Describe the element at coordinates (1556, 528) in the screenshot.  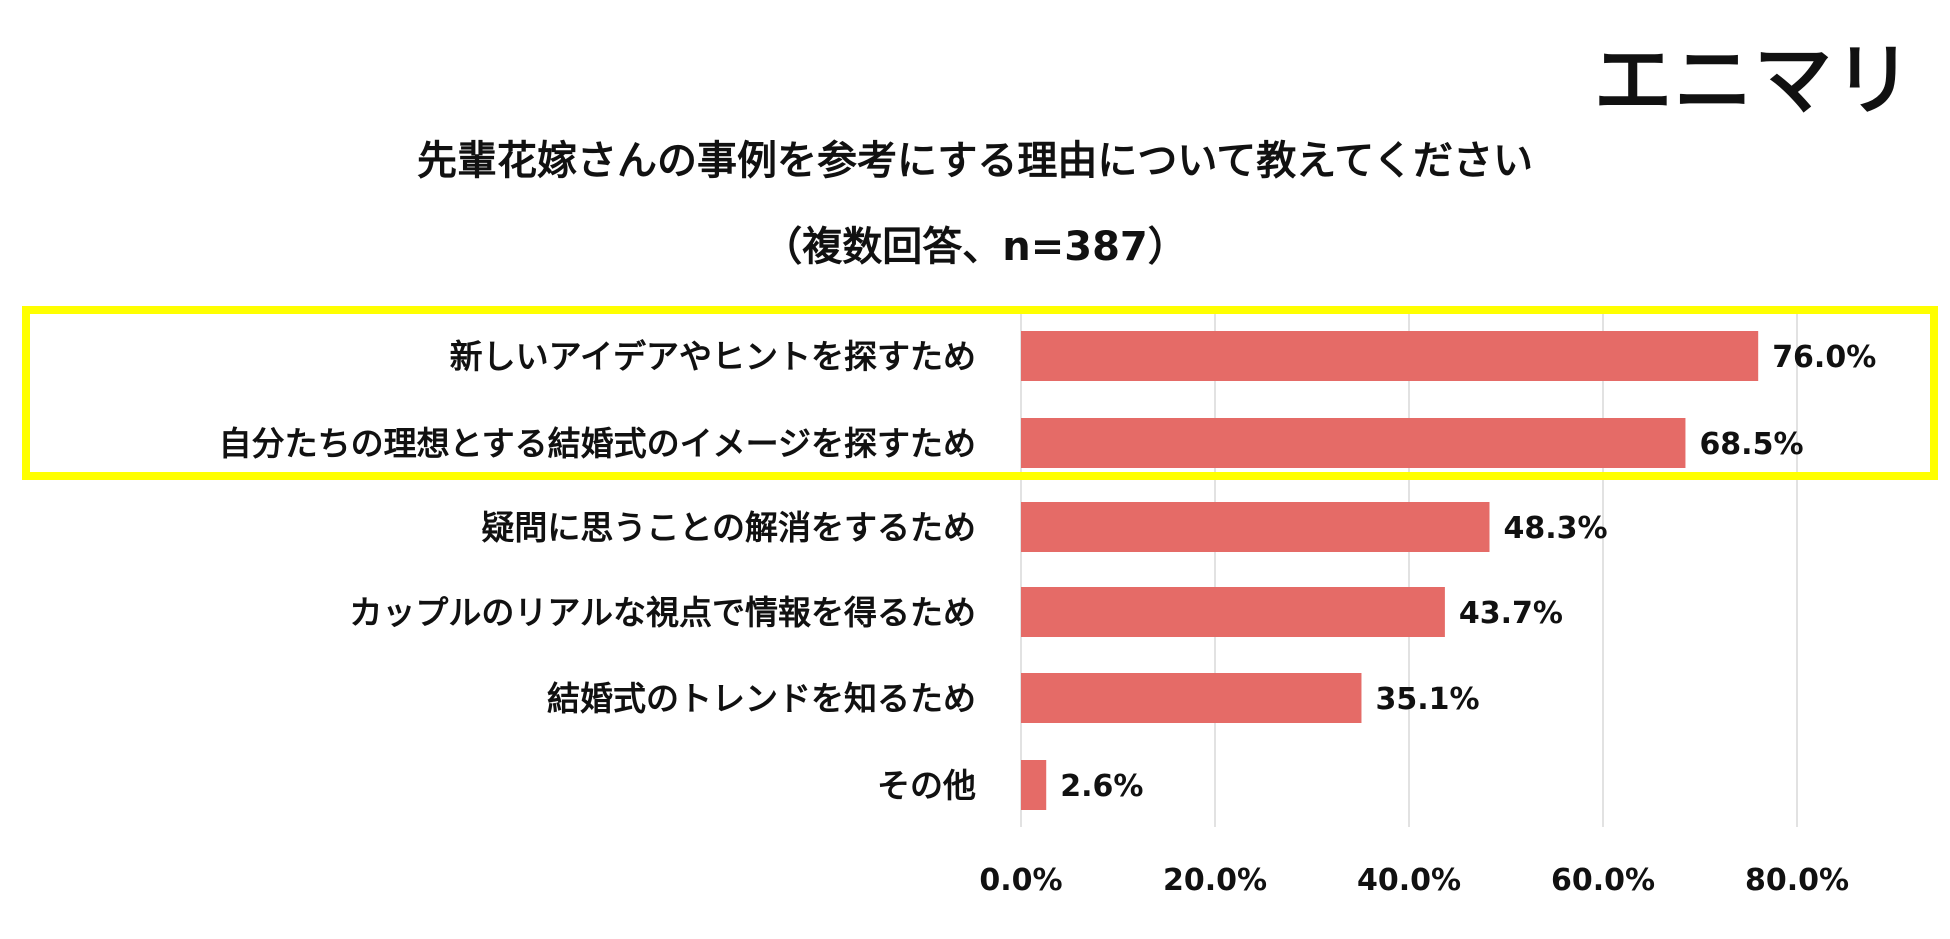
I see `data-label: 48.3%` at that location.